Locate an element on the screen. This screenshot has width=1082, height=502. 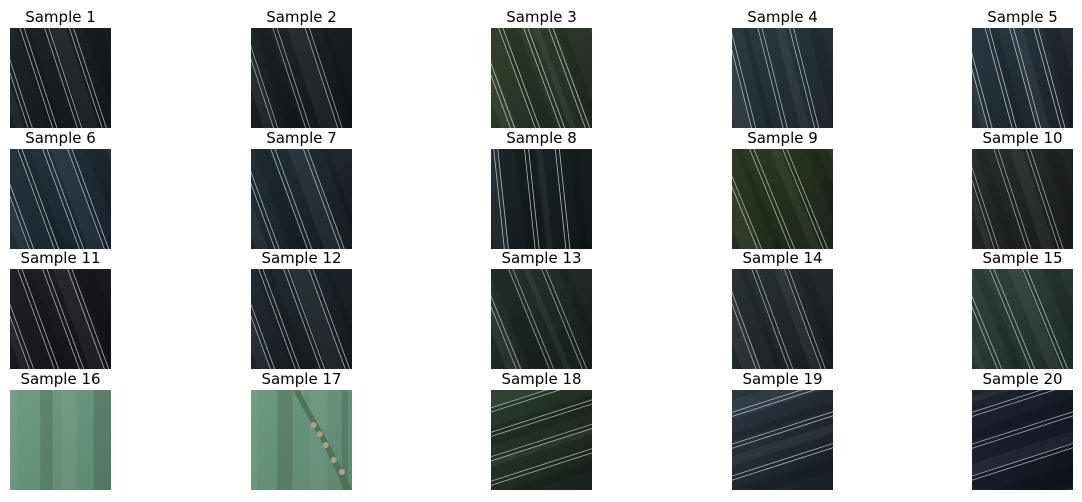
sample-title: Sample 13 is located at coordinates (541, 258).